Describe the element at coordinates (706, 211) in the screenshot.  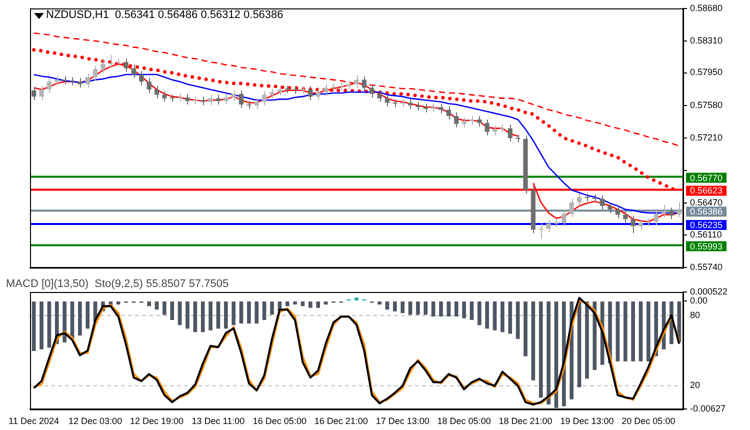
I see `ref-line-label: 0.56386` at that location.